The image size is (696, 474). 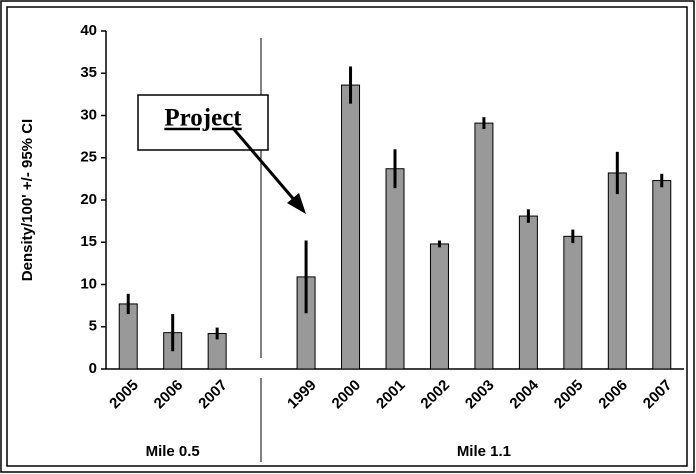 What do you see at coordinates (203, 118) in the screenshot?
I see `annotation-text: Project` at bounding box center [203, 118].